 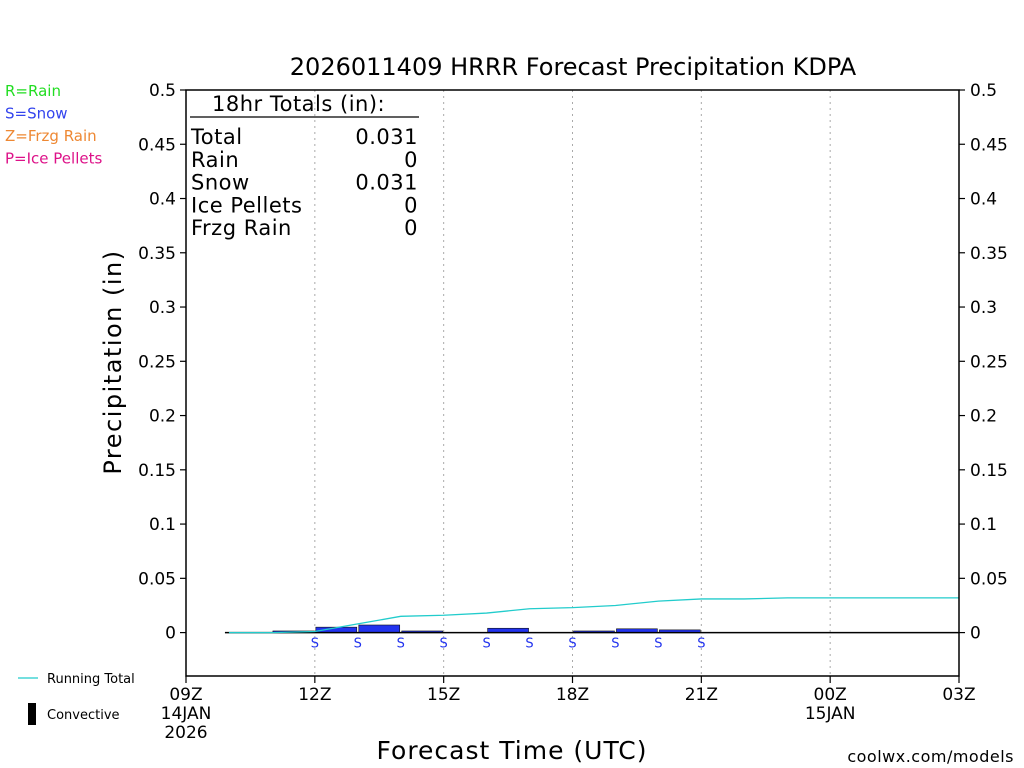 What do you see at coordinates (989, 362) in the screenshot?
I see `y-tick-label-right: 0.25` at bounding box center [989, 362].